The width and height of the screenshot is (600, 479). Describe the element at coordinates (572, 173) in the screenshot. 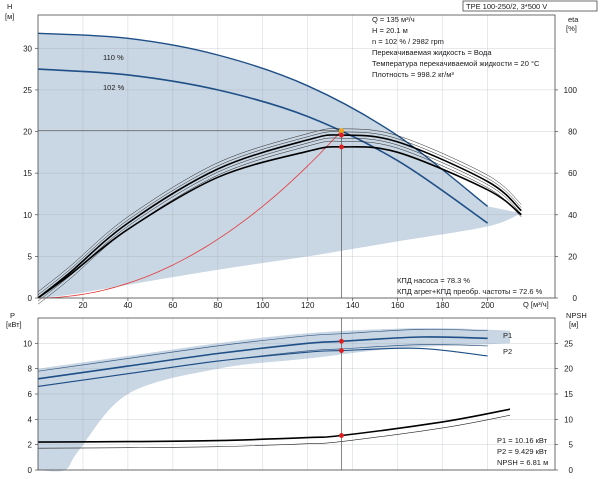

I see `eta-tick-label: 60` at that location.